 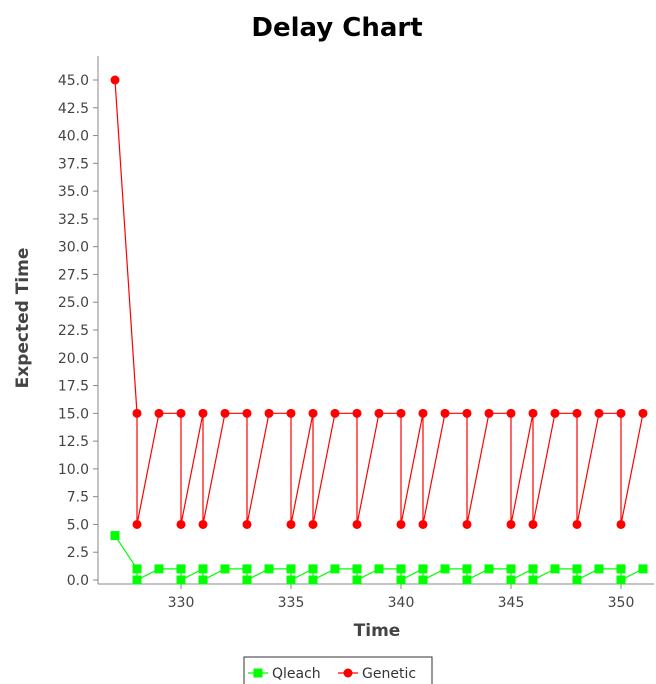 I want to click on y-tick-label: 7.5, so click(x=78, y=498).